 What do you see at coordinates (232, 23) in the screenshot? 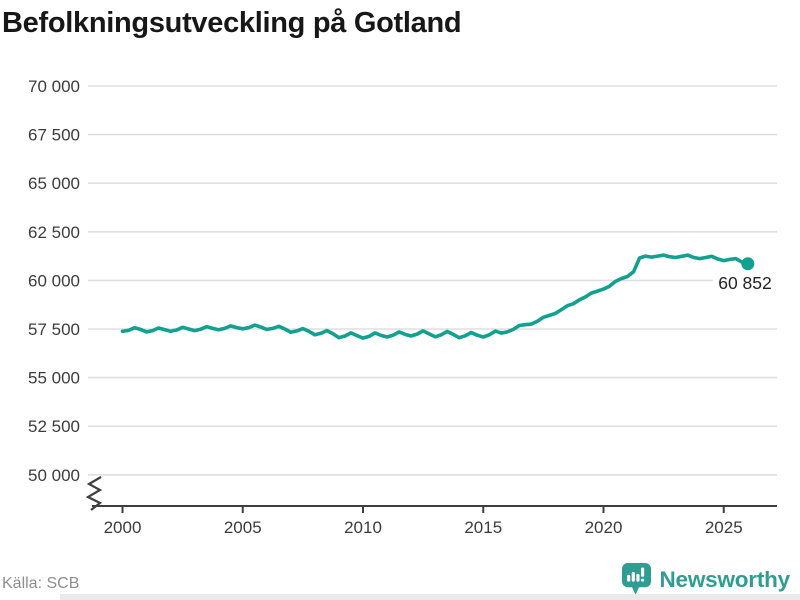
I see `chart-title: Befolkningsutveckling på Gotland` at bounding box center [232, 23].